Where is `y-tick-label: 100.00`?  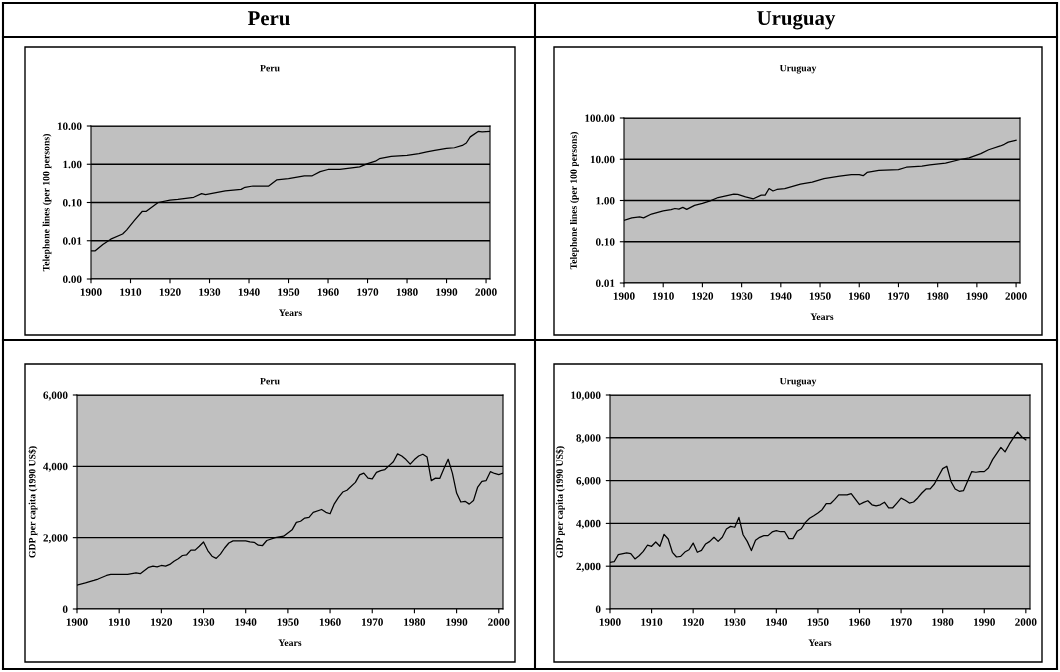 y-tick-label: 100.00 is located at coordinates (600, 118).